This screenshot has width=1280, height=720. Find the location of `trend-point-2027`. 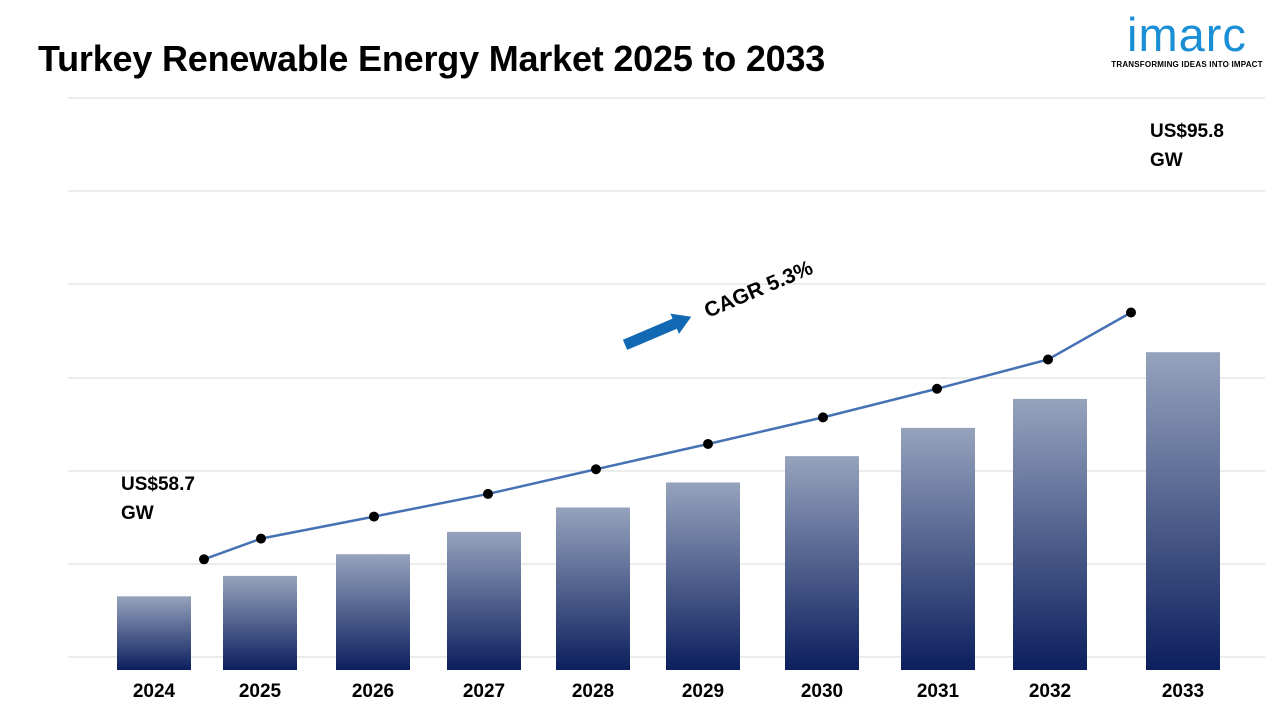

trend-point-2027 is located at coordinates (488, 493).